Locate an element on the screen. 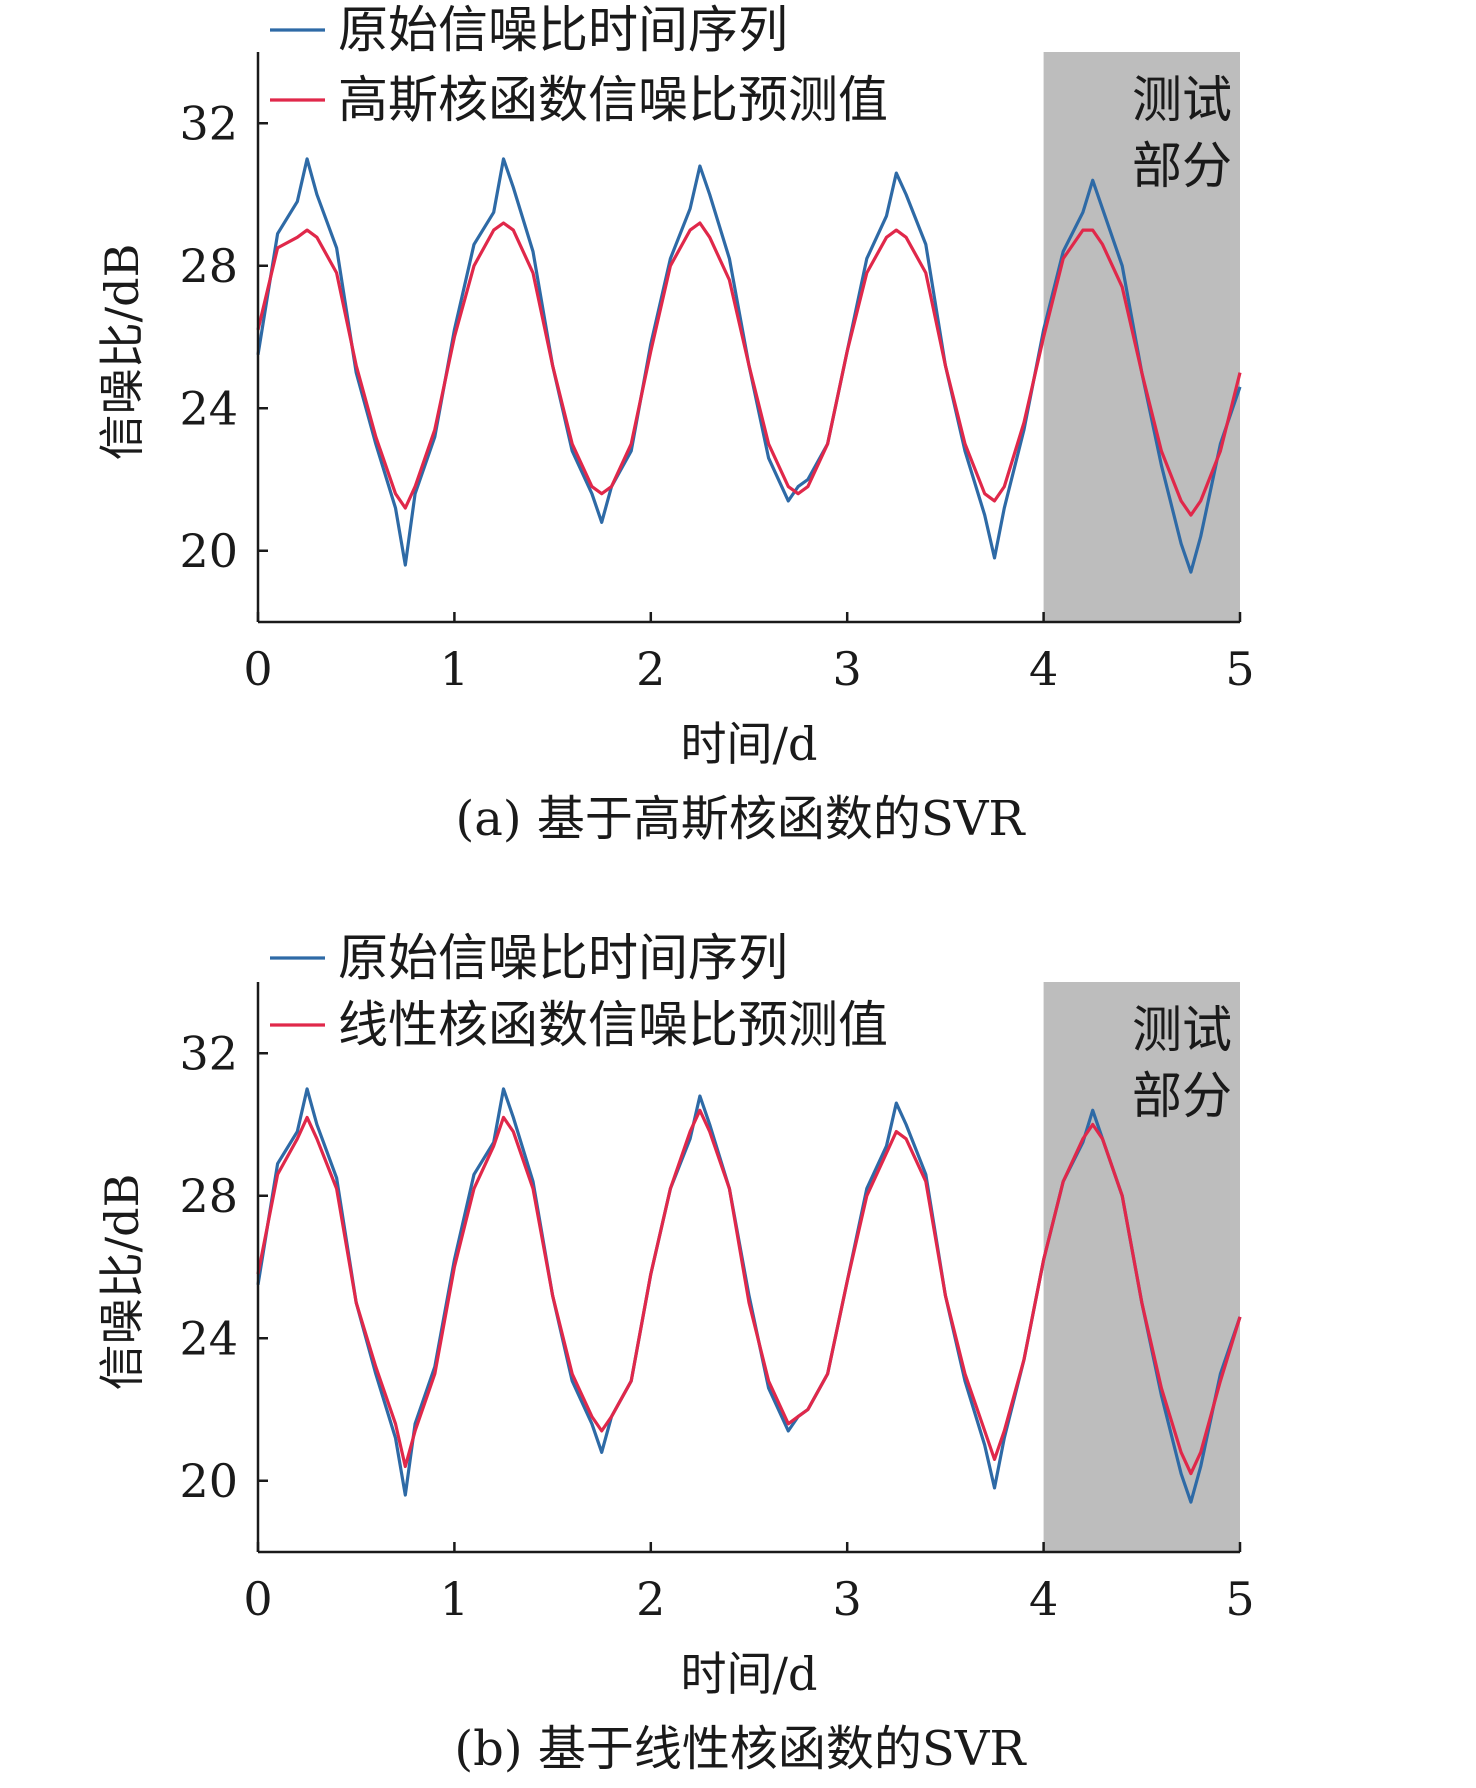 Image resolution: width=1476 pixels, height=1788 pixels. legend-label: 线性核函数信噪比预测值 is located at coordinates (613, 1025).